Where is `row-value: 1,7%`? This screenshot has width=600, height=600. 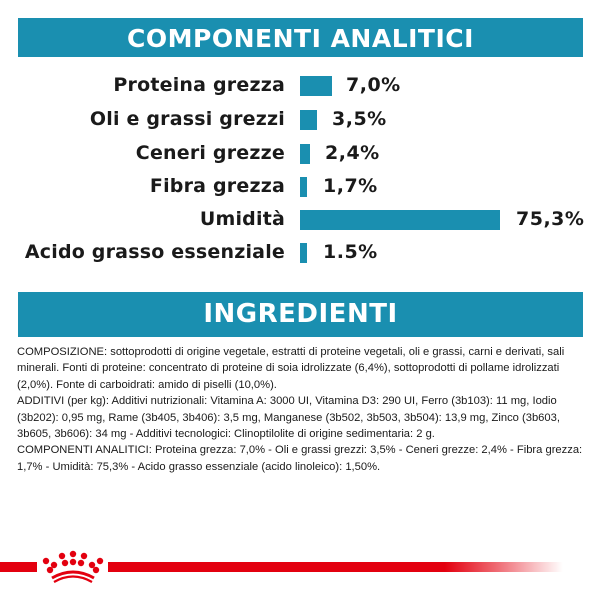
row-value: 1,7% is located at coordinates (350, 186).